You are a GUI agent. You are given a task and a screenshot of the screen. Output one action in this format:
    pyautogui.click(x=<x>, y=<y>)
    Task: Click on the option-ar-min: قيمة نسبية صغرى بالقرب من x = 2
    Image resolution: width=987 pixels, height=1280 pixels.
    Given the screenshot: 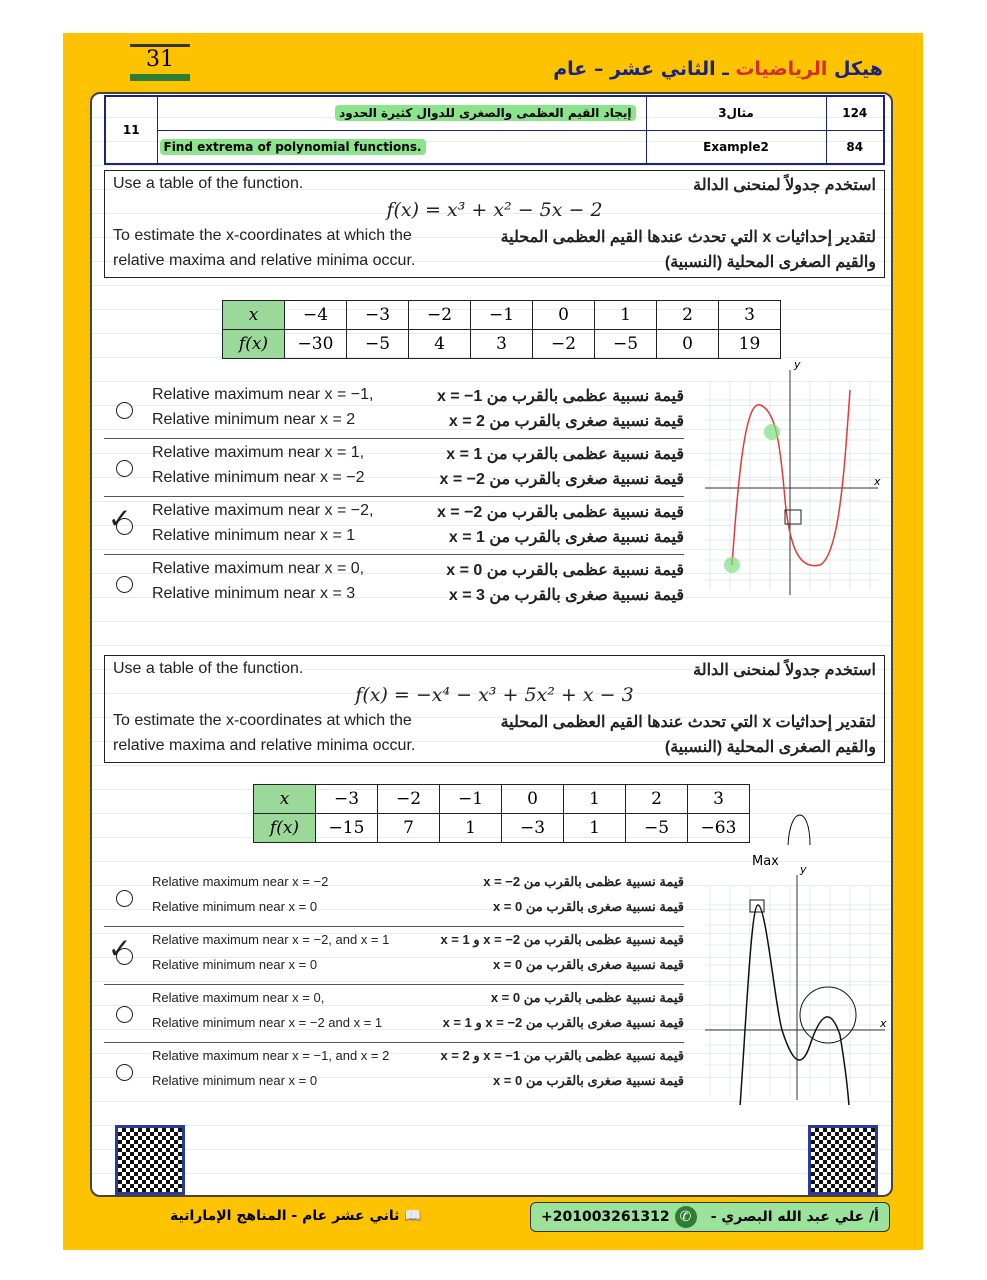 What is the action you would take?
    pyautogui.click(x=566, y=421)
    